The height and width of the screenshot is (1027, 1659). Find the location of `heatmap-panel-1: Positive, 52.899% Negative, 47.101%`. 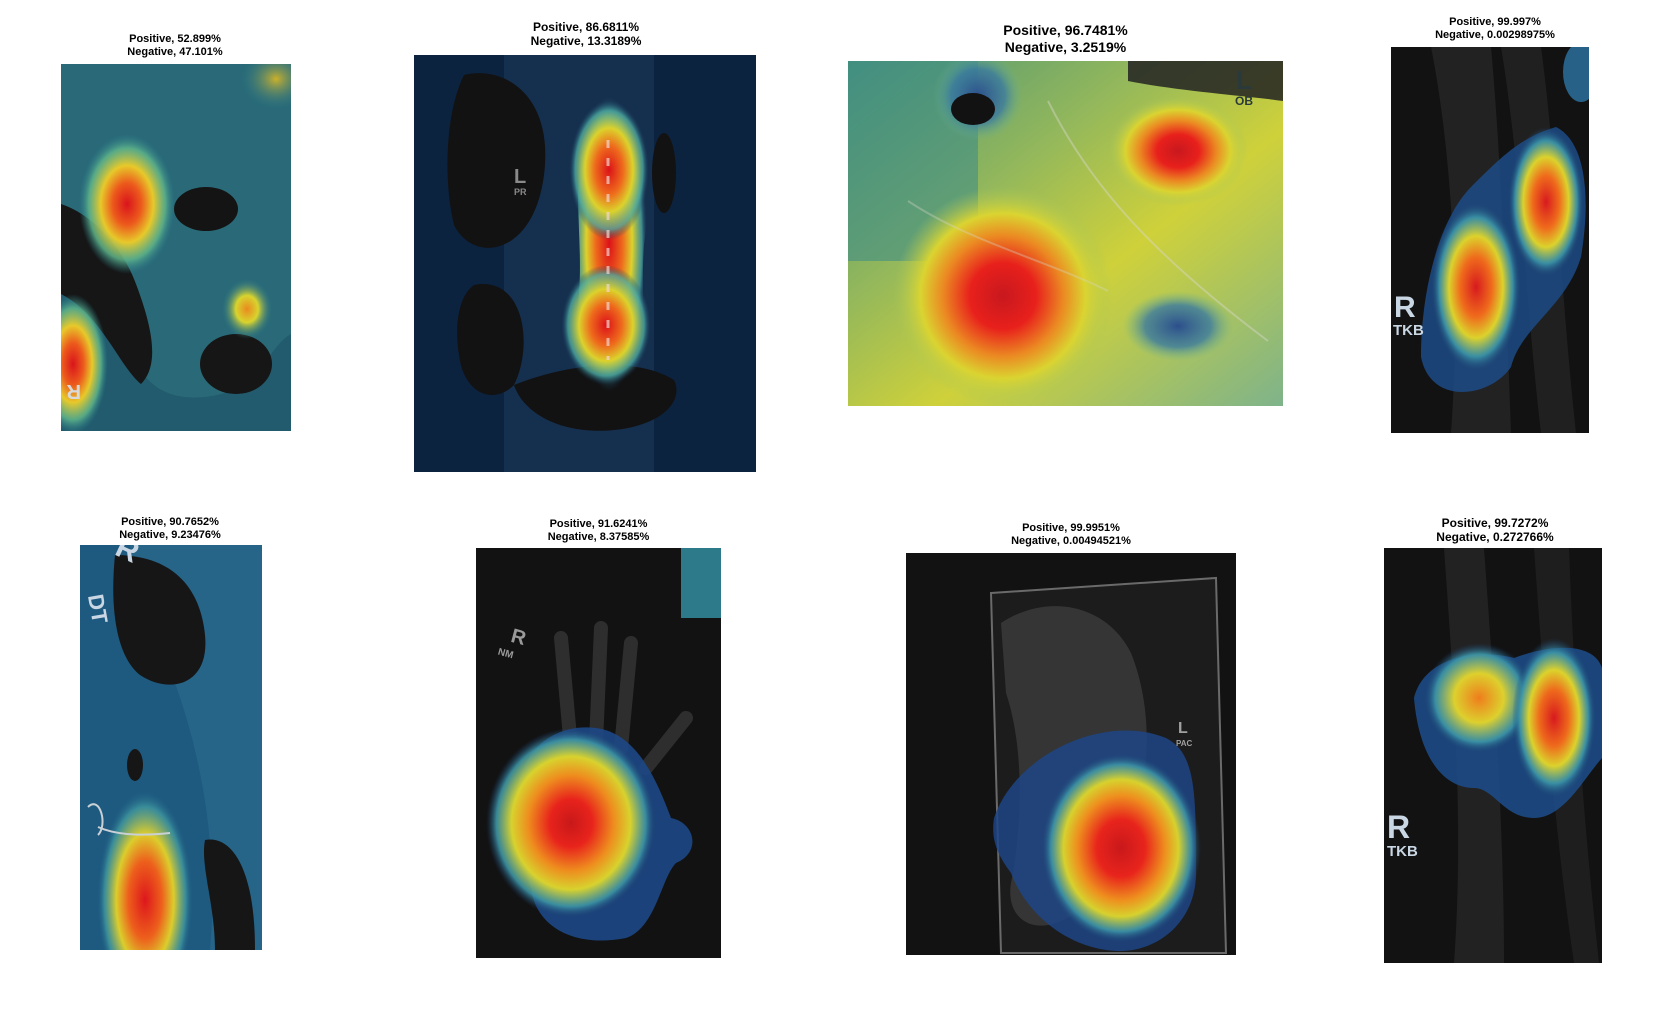

heatmap-panel-1: Positive, 52.899% Negative, 47.101% is located at coordinates (175, 235).